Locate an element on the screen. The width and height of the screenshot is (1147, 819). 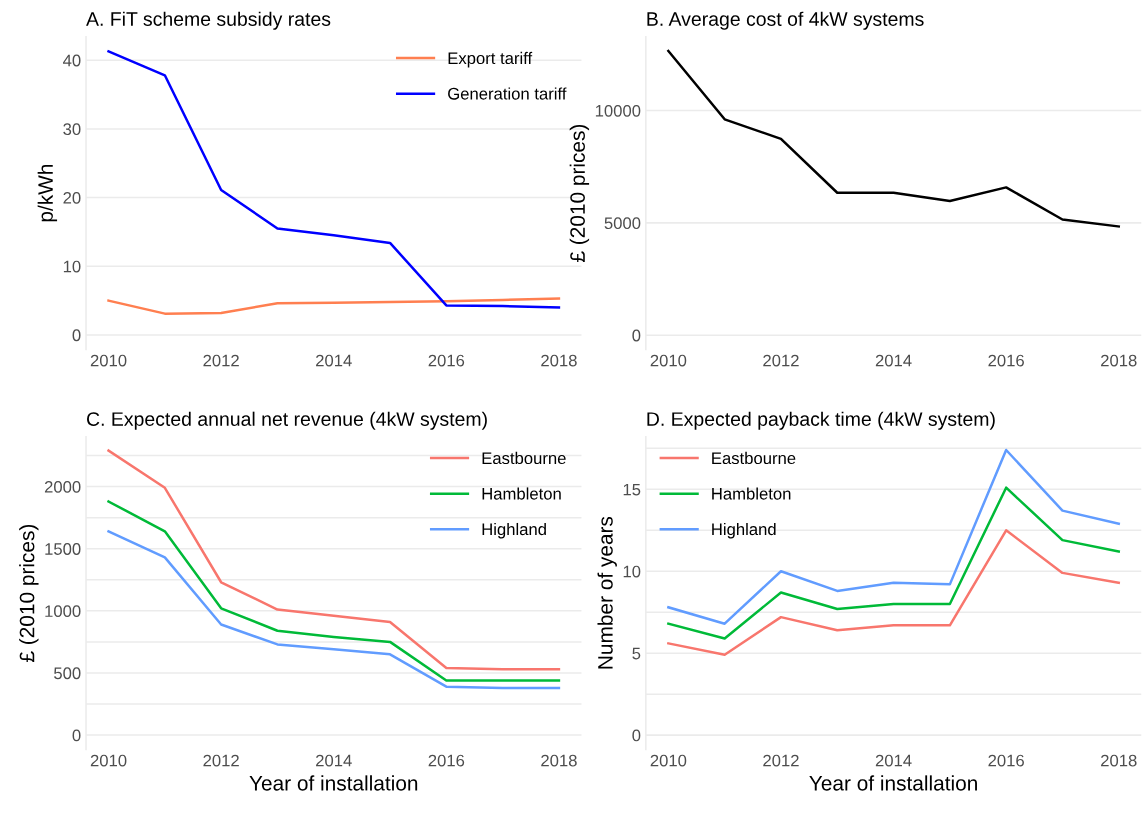
y-tick-label: 1000 is located at coordinates (63, 611).